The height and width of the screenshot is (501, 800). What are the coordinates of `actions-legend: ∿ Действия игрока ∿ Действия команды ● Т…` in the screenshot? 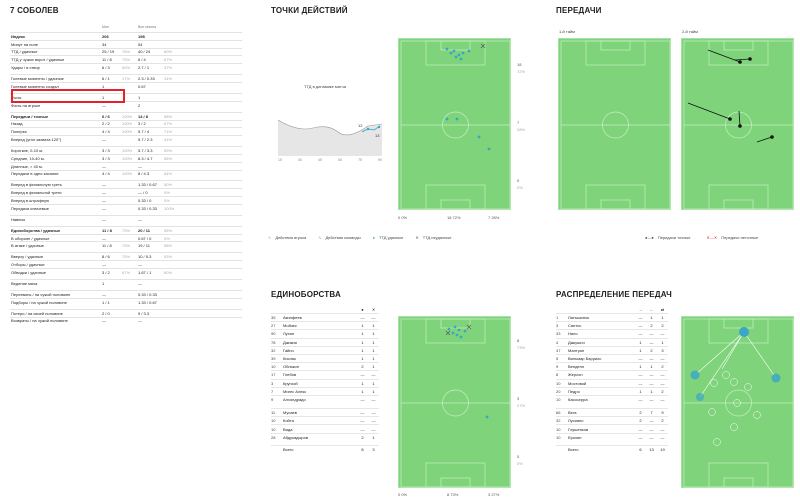 It's located at (360, 237).